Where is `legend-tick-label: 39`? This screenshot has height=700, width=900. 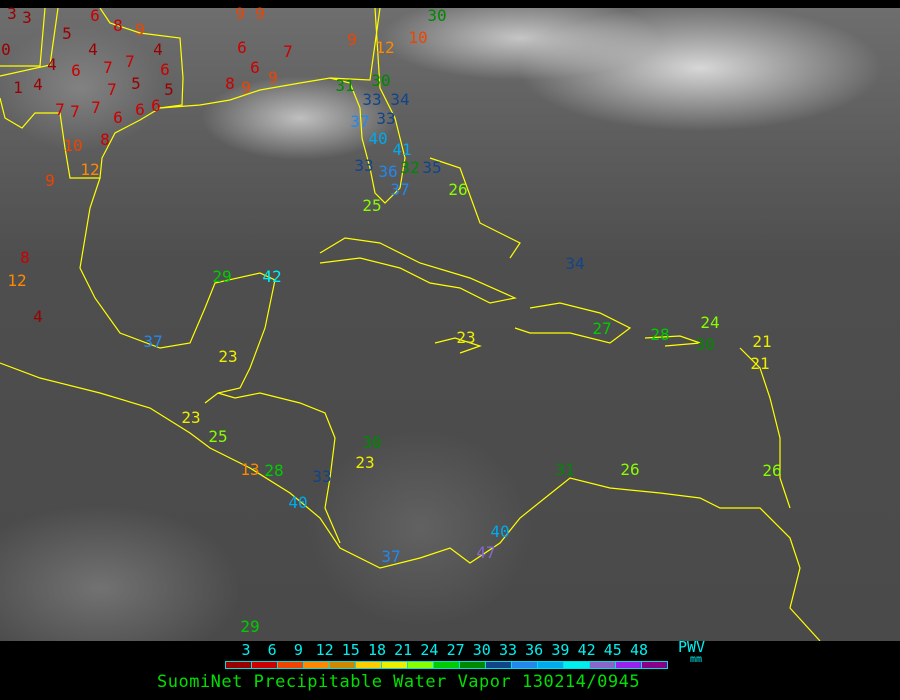 legend-tick-label: 39 is located at coordinates (560, 650).